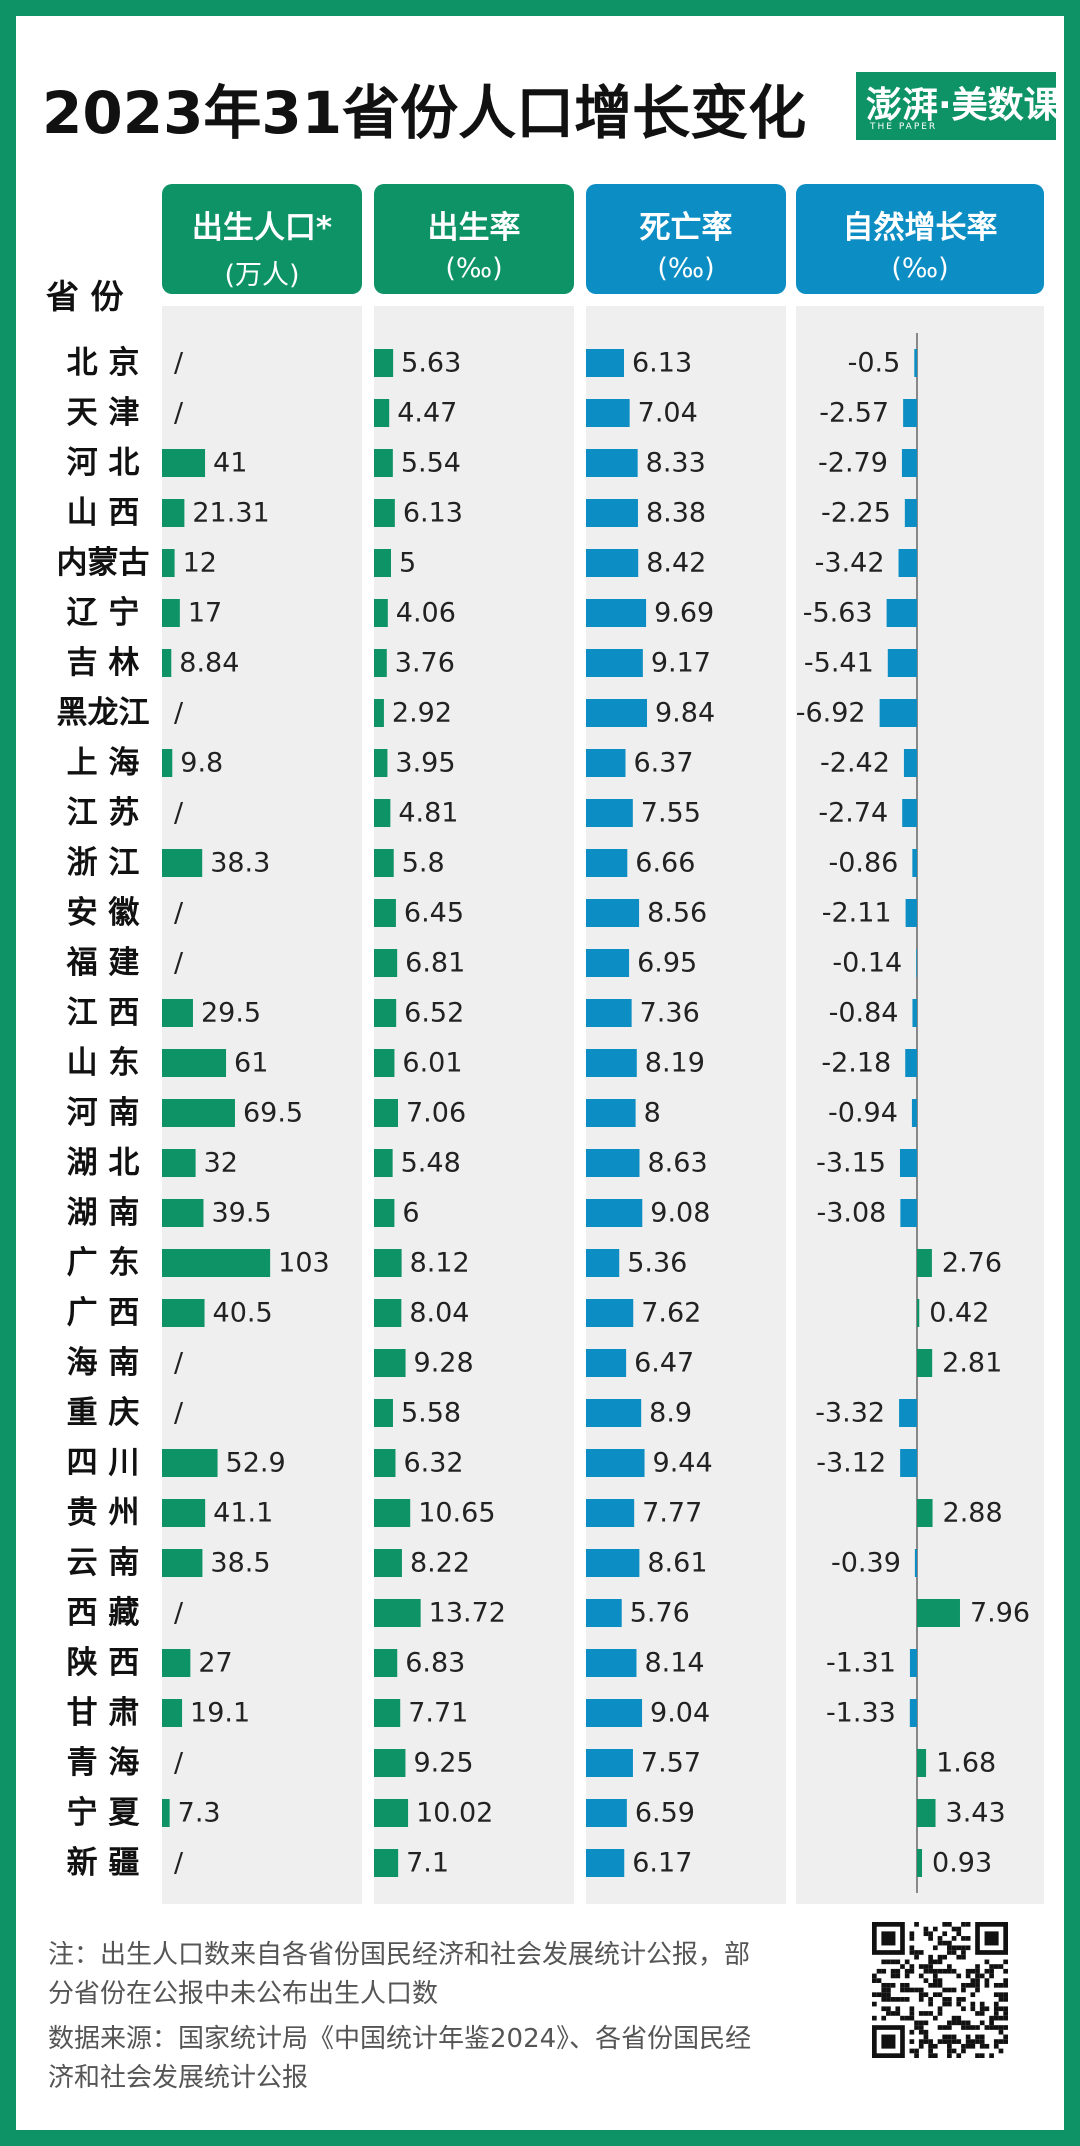  Describe the element at coordinates (678, 1163) in the screenshot. I see `death-value-label: 8.63` at that location.